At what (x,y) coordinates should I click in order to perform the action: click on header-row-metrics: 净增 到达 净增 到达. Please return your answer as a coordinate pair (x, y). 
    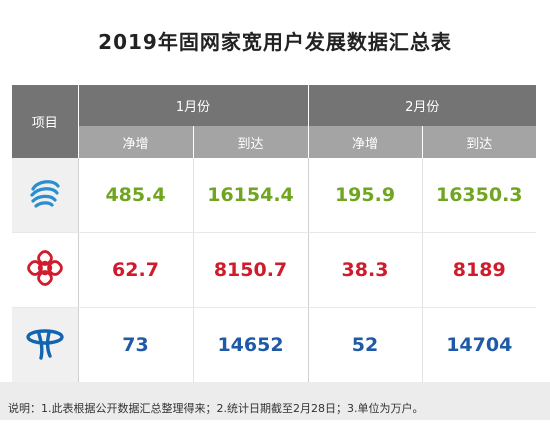
    Looking at the image, I should click on (274, 142).